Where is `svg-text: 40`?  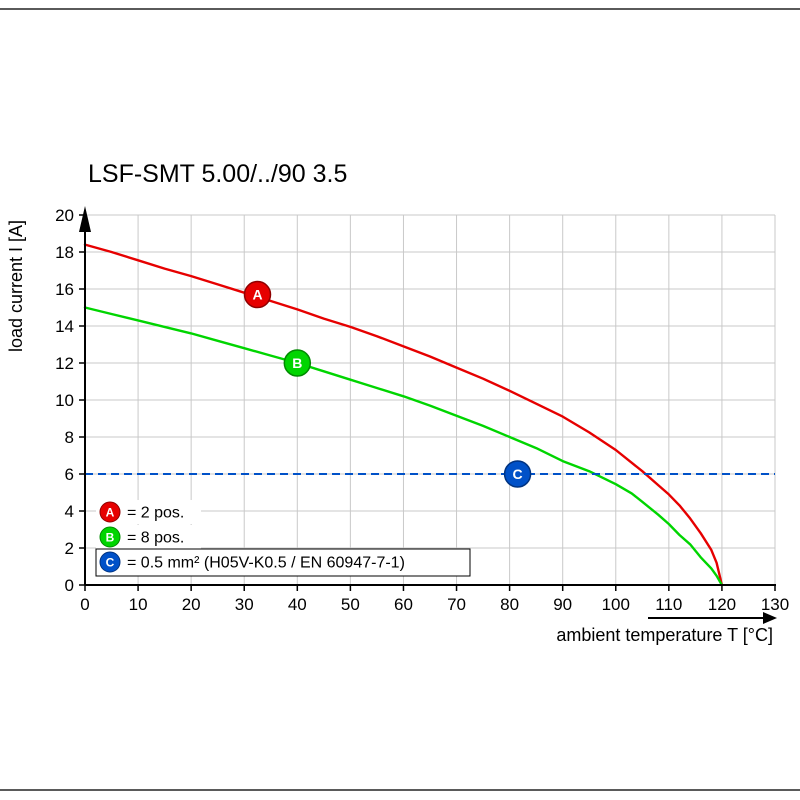
svg-text: 40 is located at coordinates (297, 604).